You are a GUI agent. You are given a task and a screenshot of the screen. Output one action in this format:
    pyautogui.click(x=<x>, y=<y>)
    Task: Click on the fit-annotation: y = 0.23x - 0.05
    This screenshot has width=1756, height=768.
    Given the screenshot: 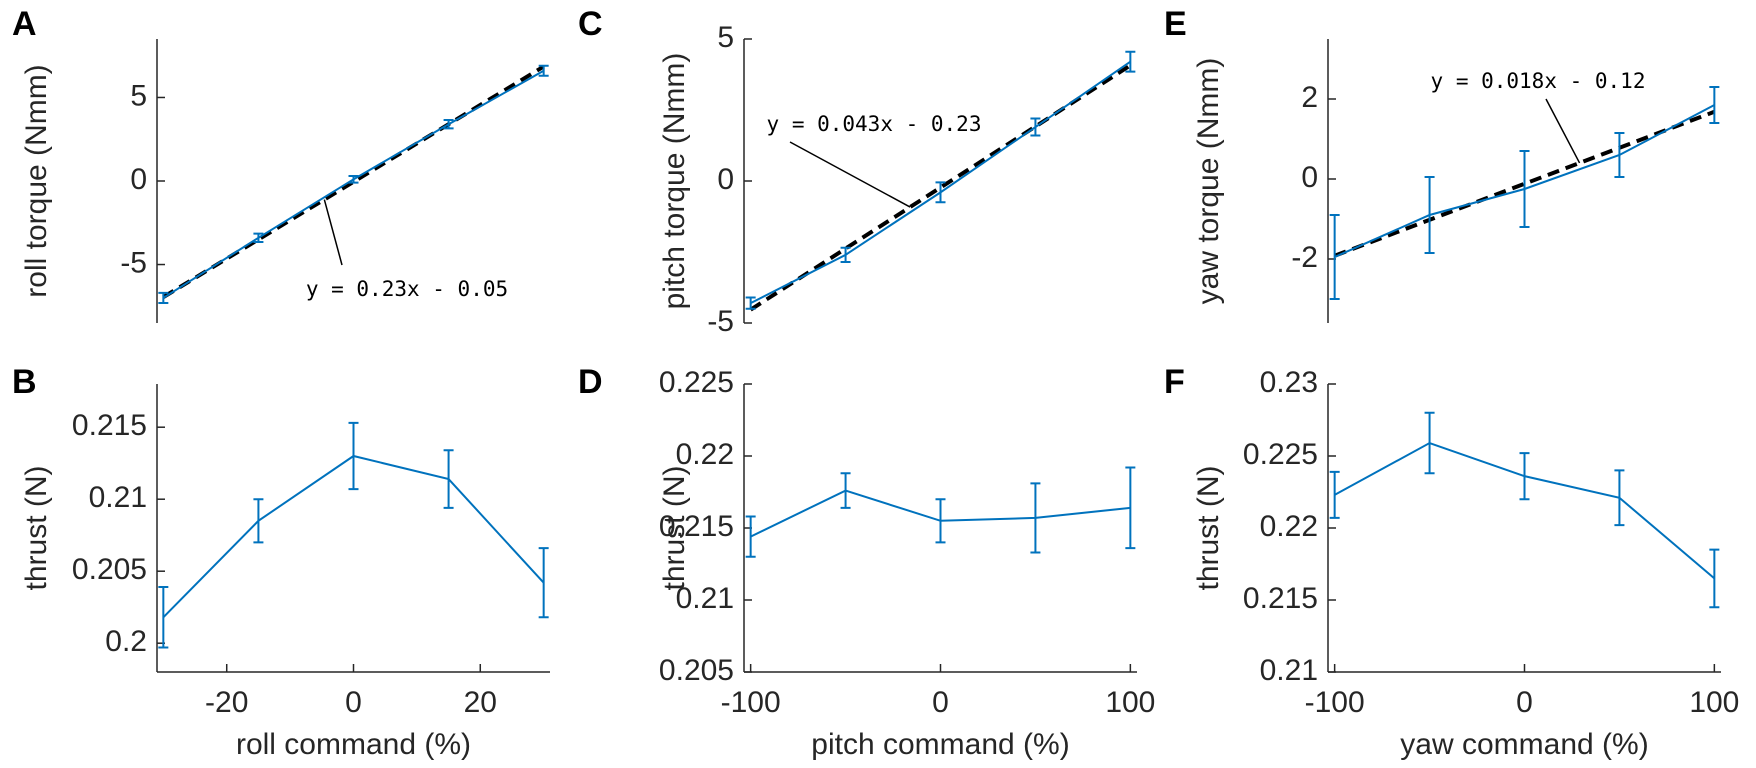 What is the action you would take?
    pyautogui.click(x=407, y=289)
    